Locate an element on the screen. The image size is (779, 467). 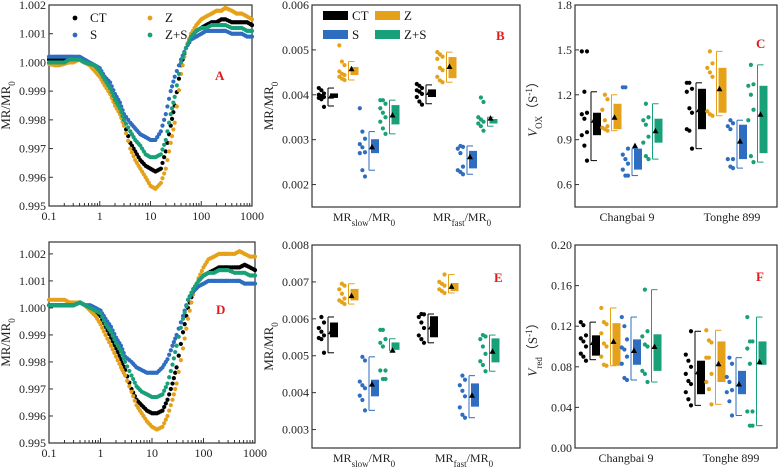
legend-label: Z is located at coordinates (408, 15).